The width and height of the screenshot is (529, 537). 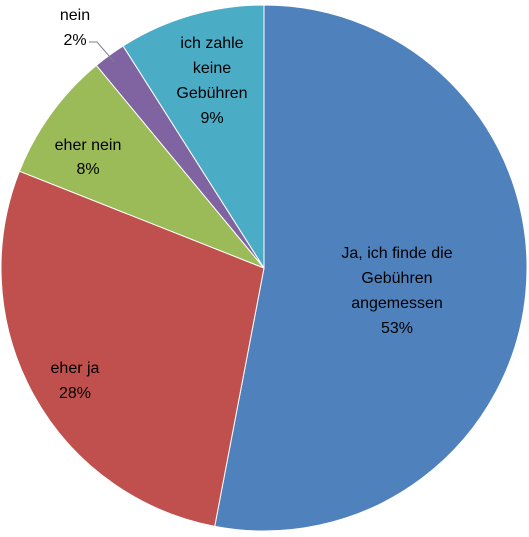 What do you see at coordinates (193, 137) in the screenshot?
I see `pie-slice-ich-zahle-keine-gebuehren` at bounding box center [193, 137].